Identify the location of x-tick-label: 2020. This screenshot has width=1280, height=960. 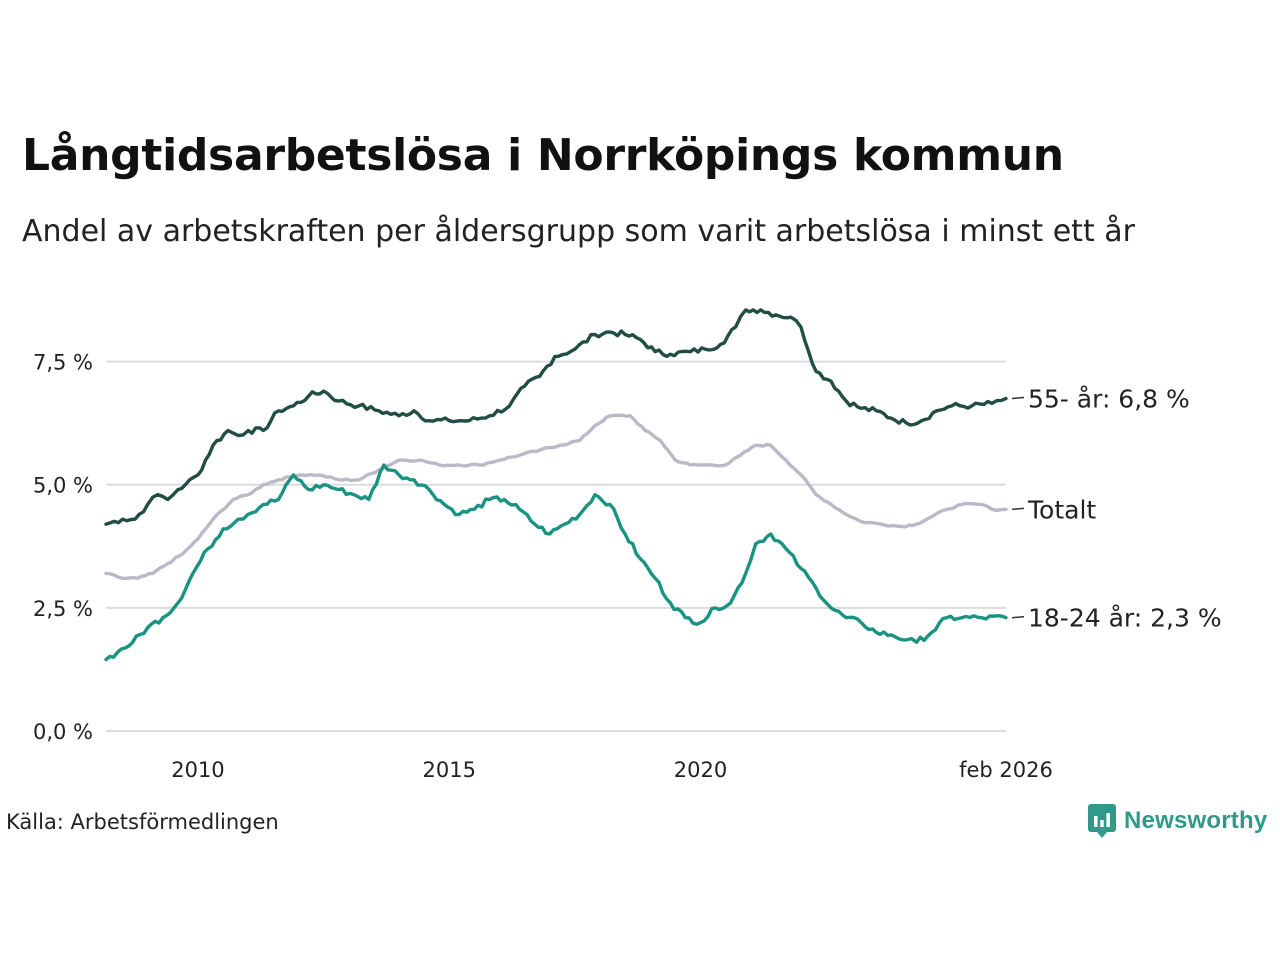
(700, 770).